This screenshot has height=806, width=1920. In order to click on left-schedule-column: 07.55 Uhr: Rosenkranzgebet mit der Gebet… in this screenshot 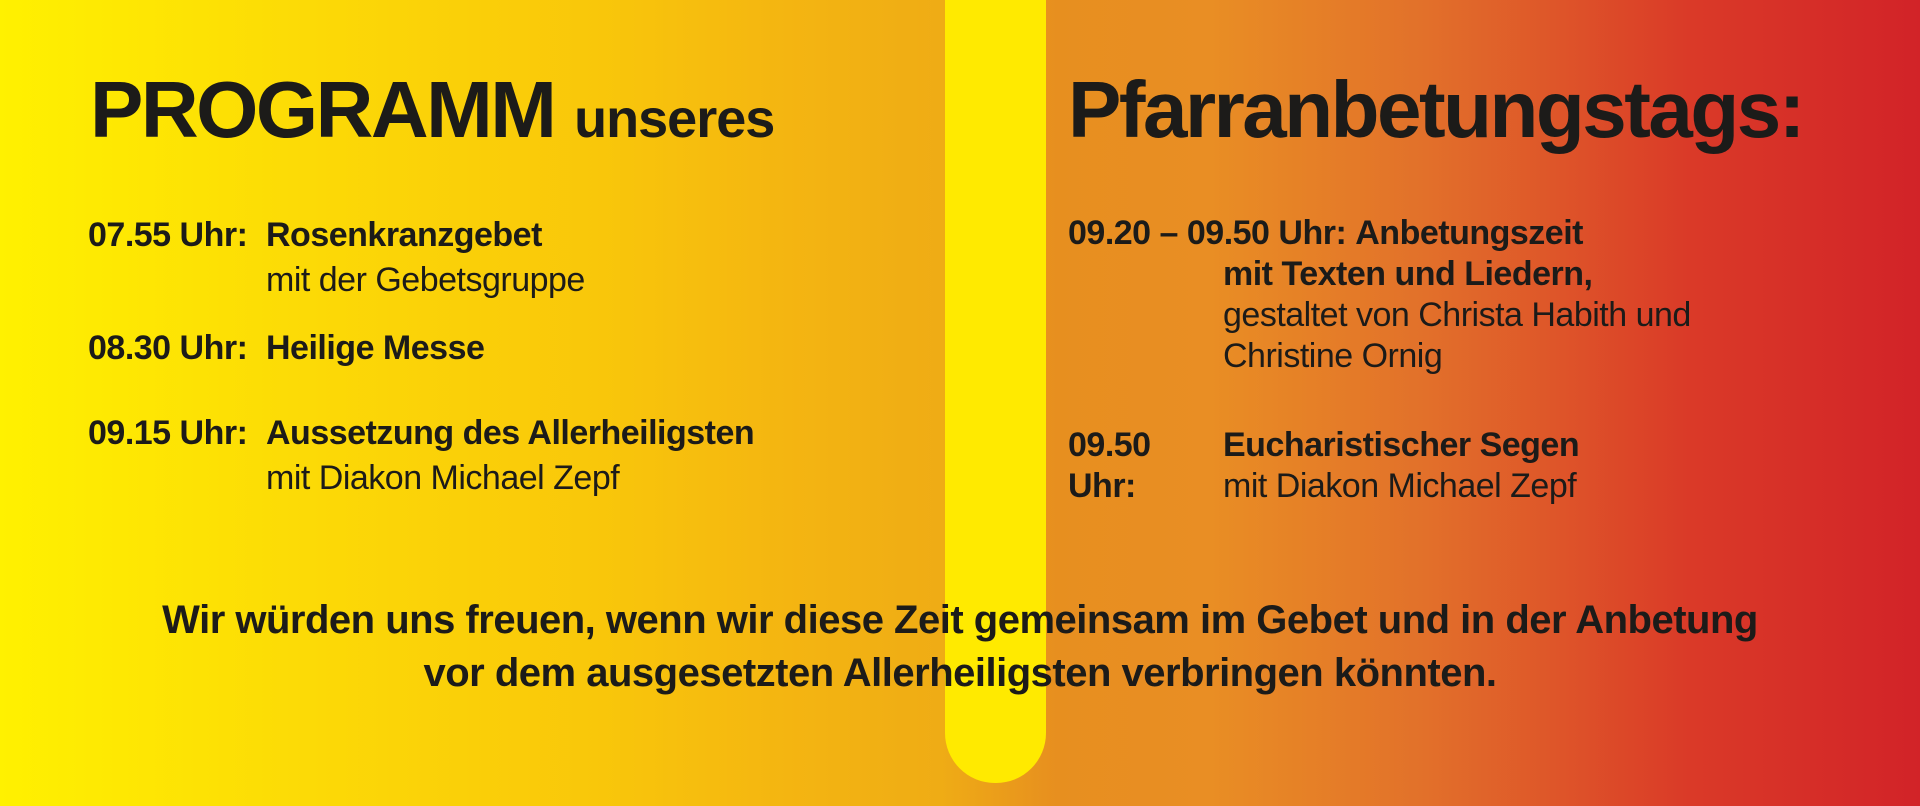, I will do `click(468, 357)`.